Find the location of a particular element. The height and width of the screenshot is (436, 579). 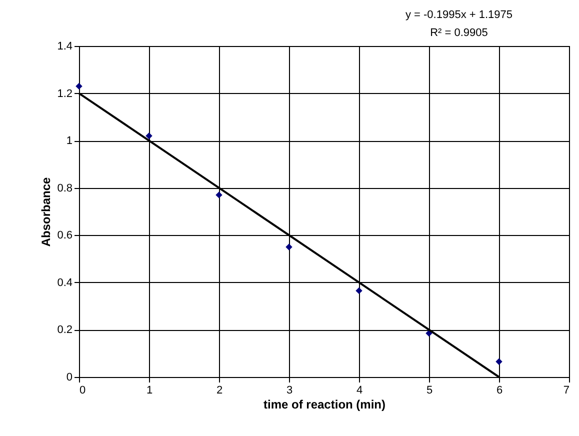

y-tick-label: 1.4 is located at coordinates (64, 46).